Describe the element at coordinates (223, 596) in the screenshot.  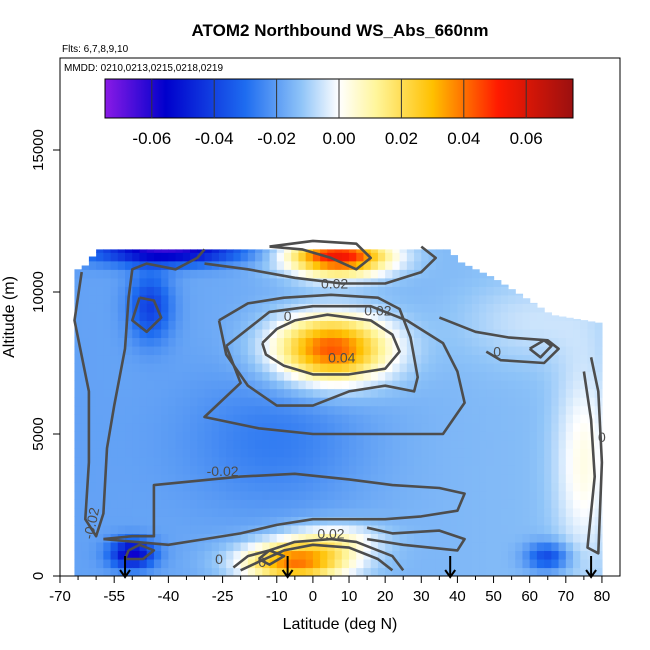
I see `x-tick-label: -25` at that location.